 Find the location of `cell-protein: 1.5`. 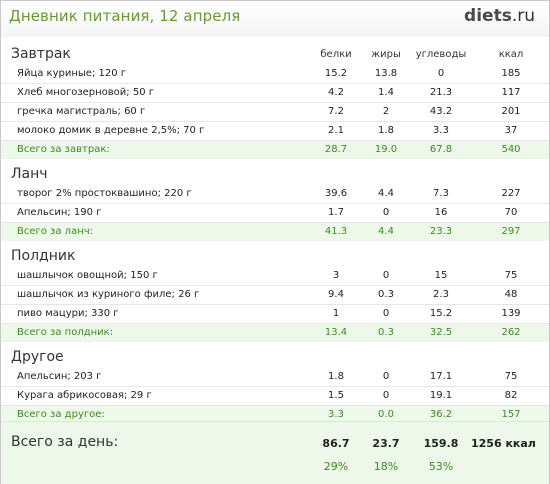

cell-protein: 1.5 is located at coordinates (336, 395).